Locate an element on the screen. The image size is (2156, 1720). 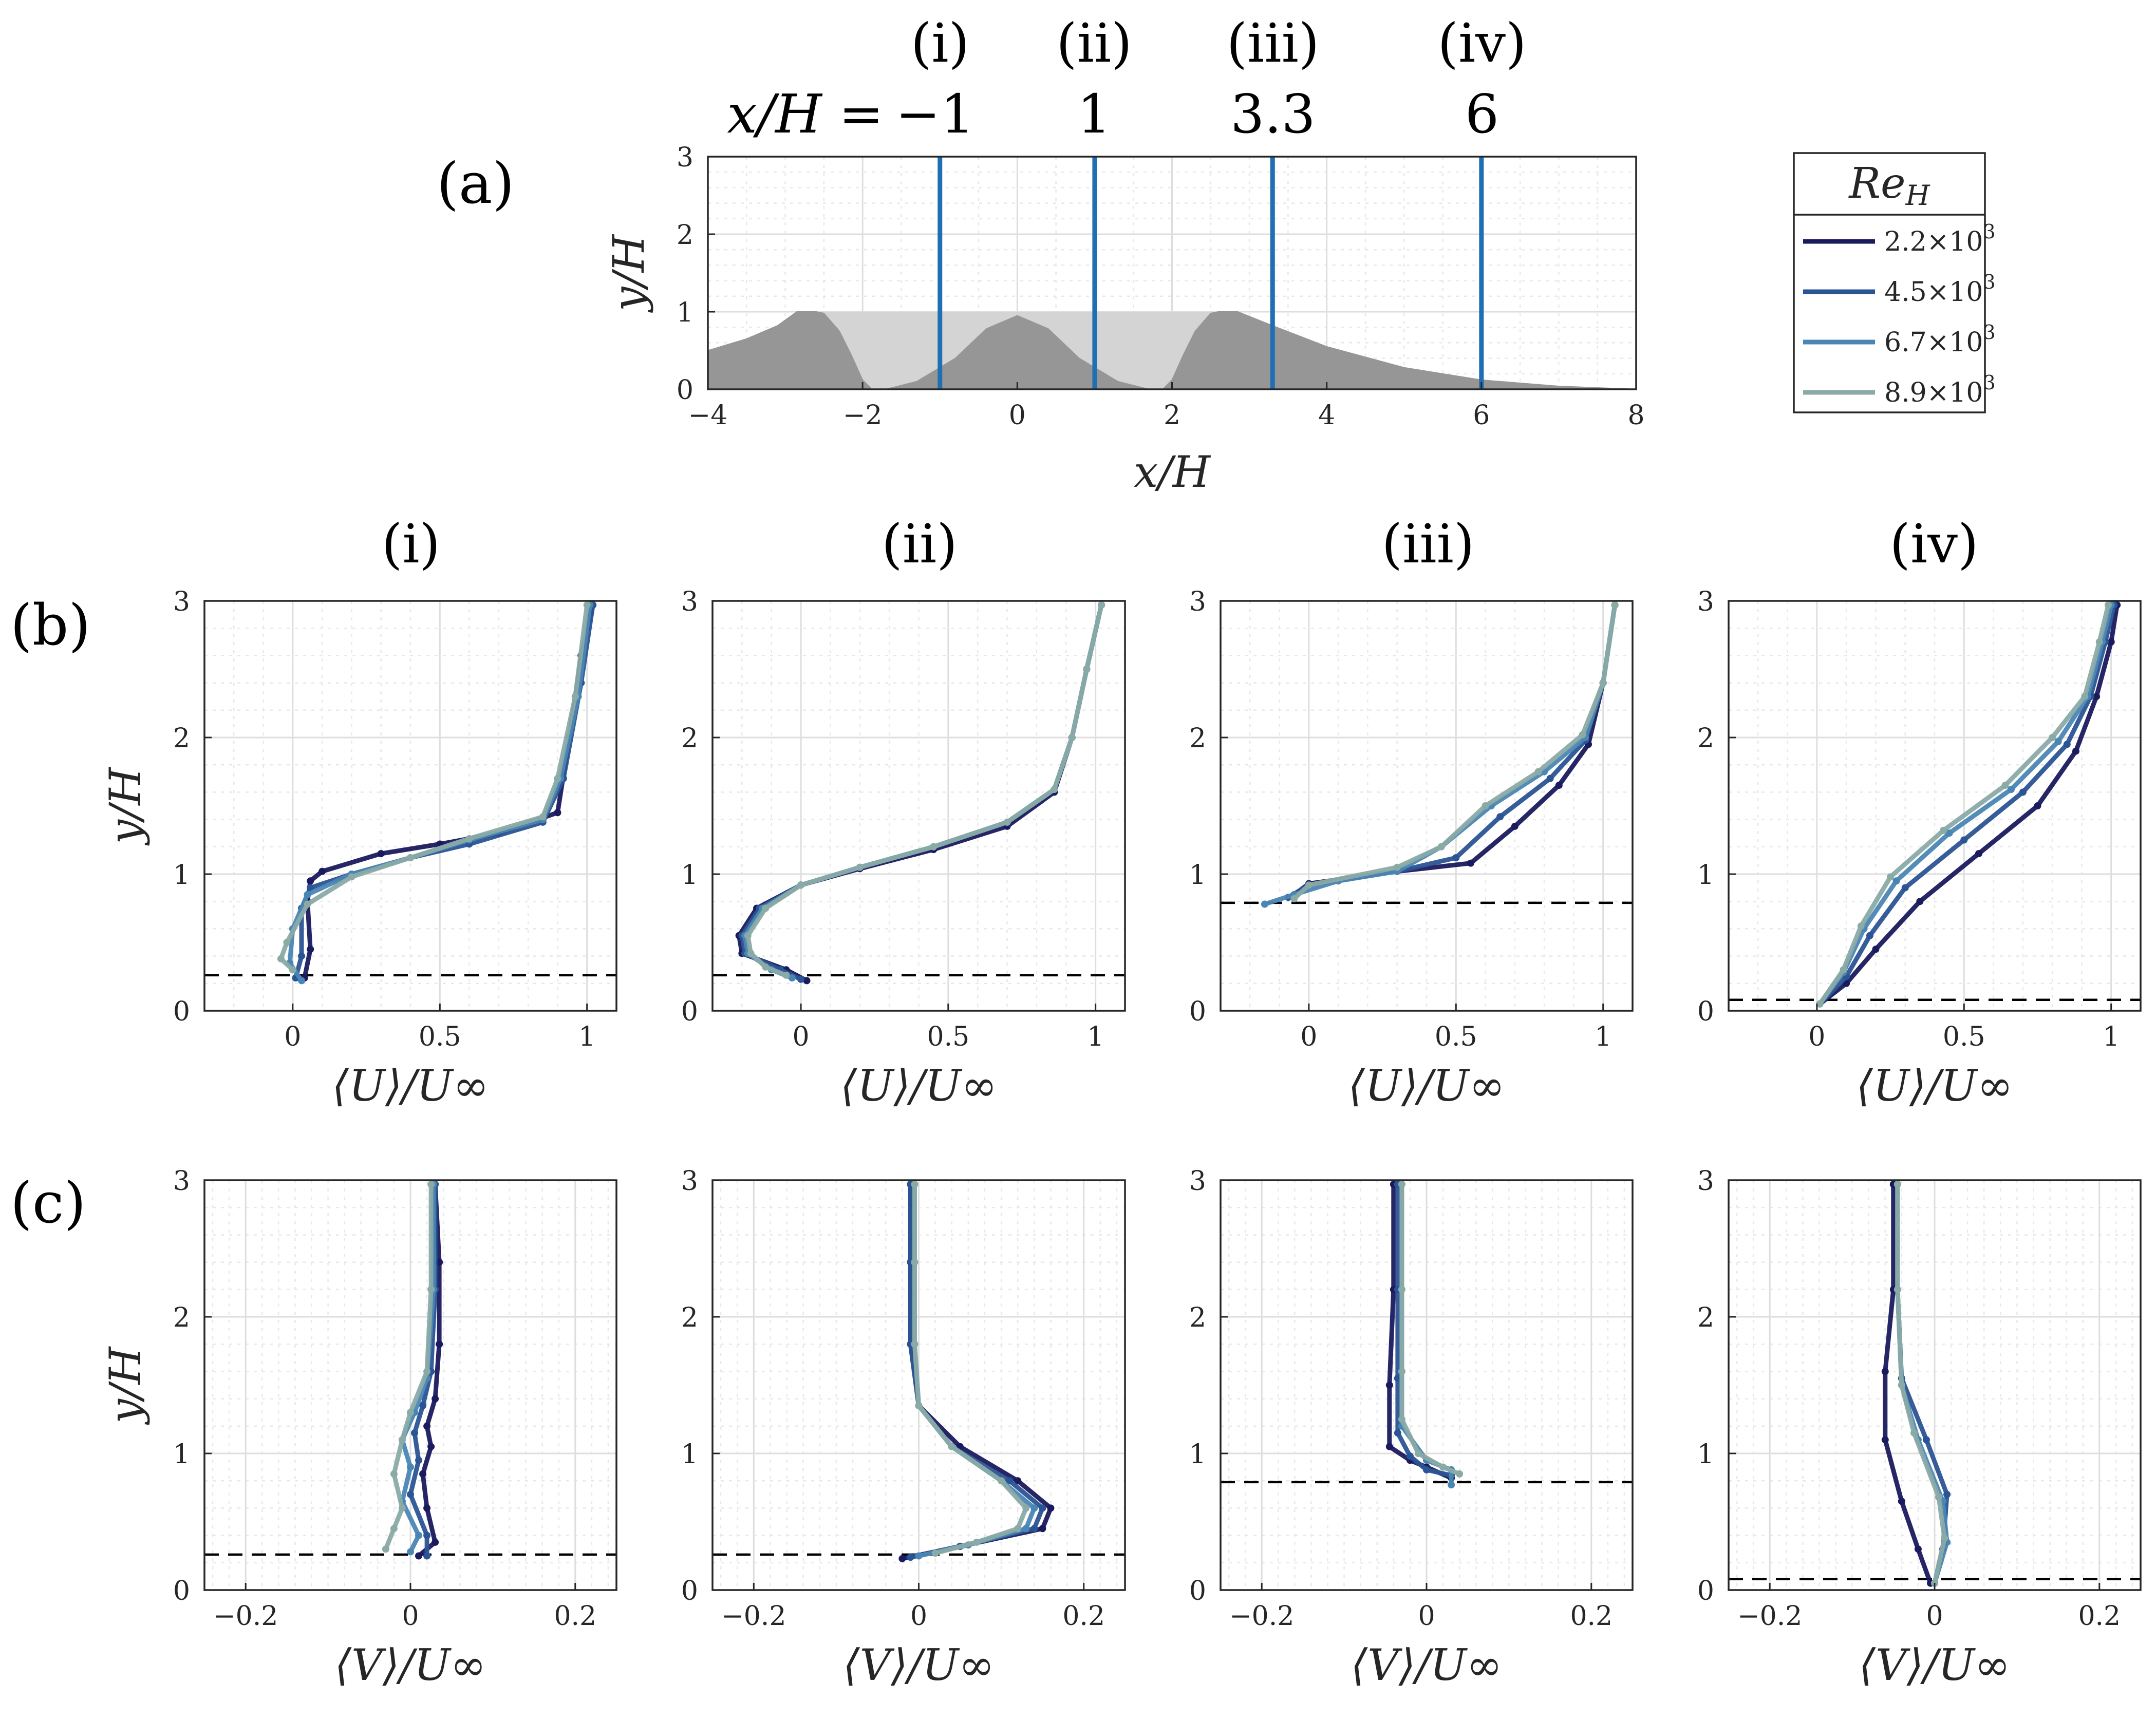
y-axis-label: y/H is located at coordinates (126, 1386).